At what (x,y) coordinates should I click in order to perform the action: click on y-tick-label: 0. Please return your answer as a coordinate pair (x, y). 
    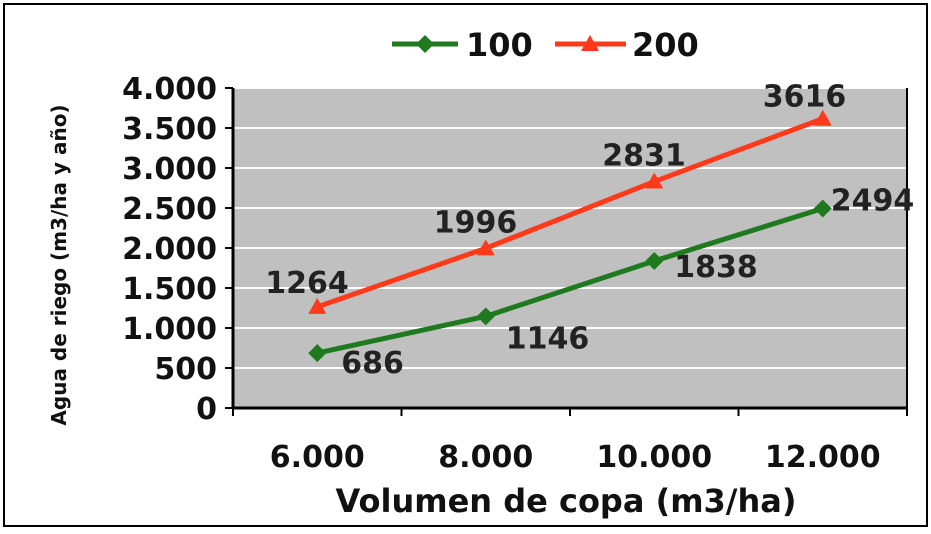
    Looking at the image, I should click on (206, 409).